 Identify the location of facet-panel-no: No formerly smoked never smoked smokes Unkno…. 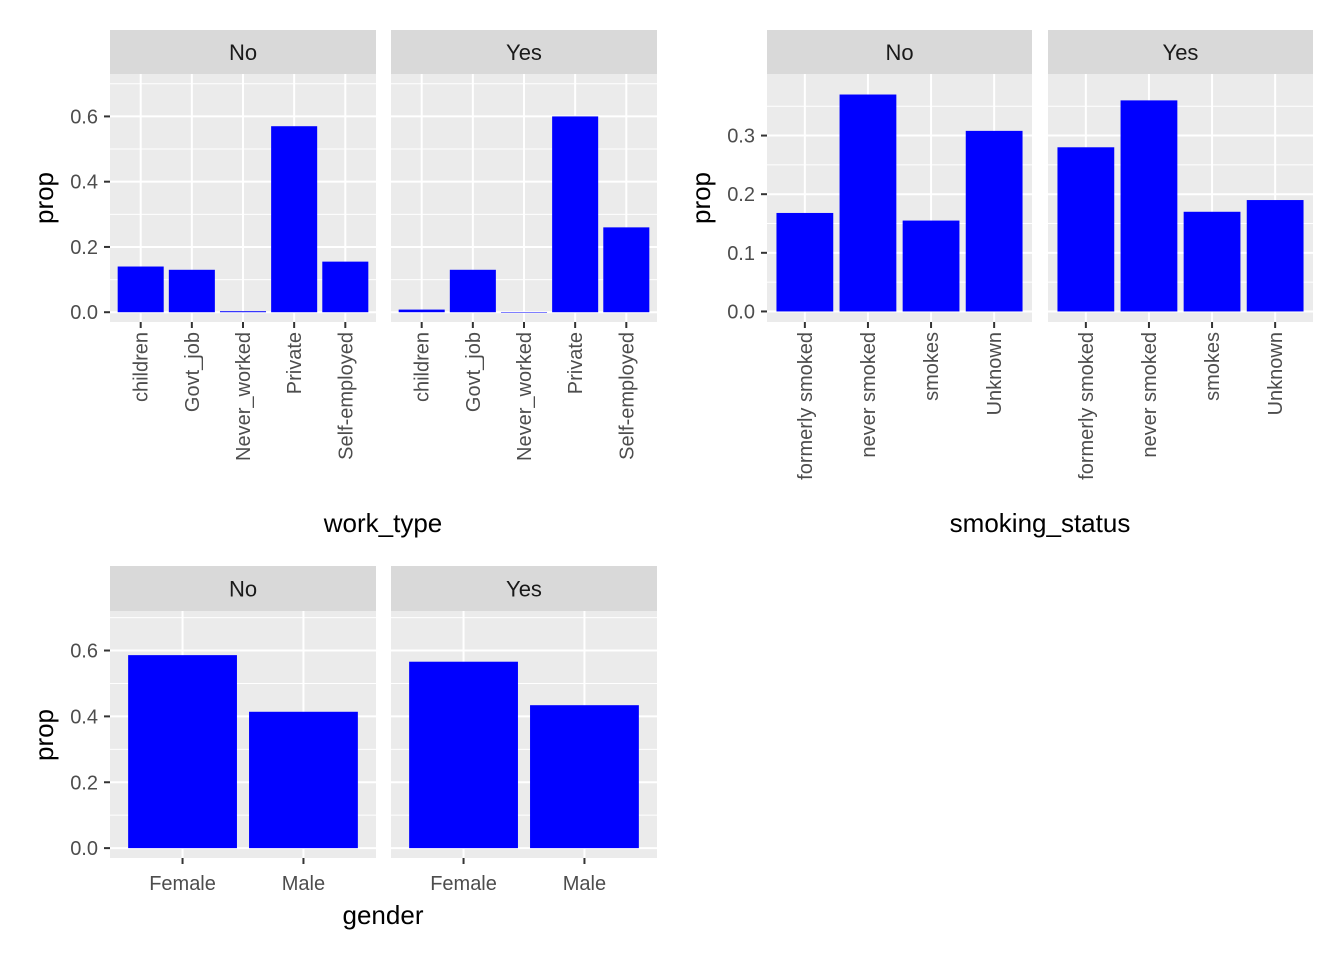
(899, 255).